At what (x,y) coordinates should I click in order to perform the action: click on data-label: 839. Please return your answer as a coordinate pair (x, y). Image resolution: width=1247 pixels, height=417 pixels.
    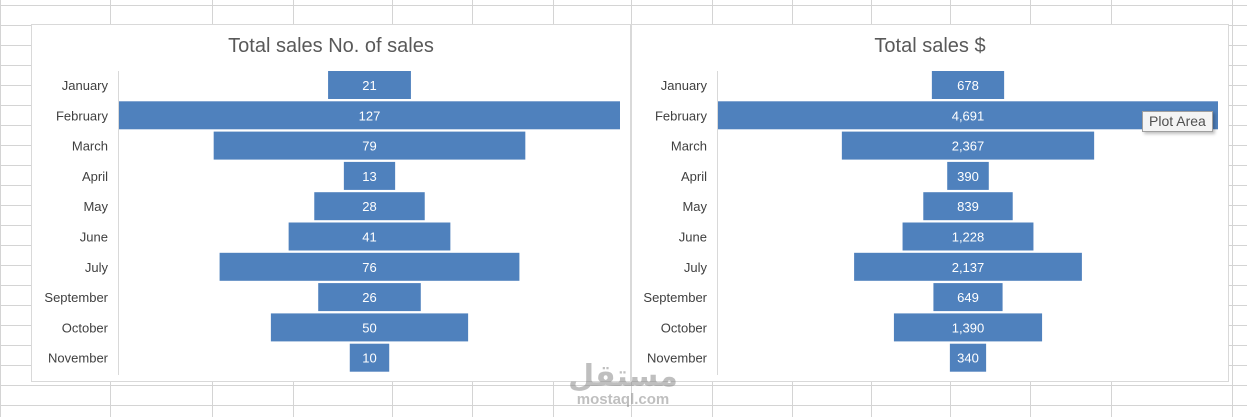
    Looking at the image, I should click on (968, 206).